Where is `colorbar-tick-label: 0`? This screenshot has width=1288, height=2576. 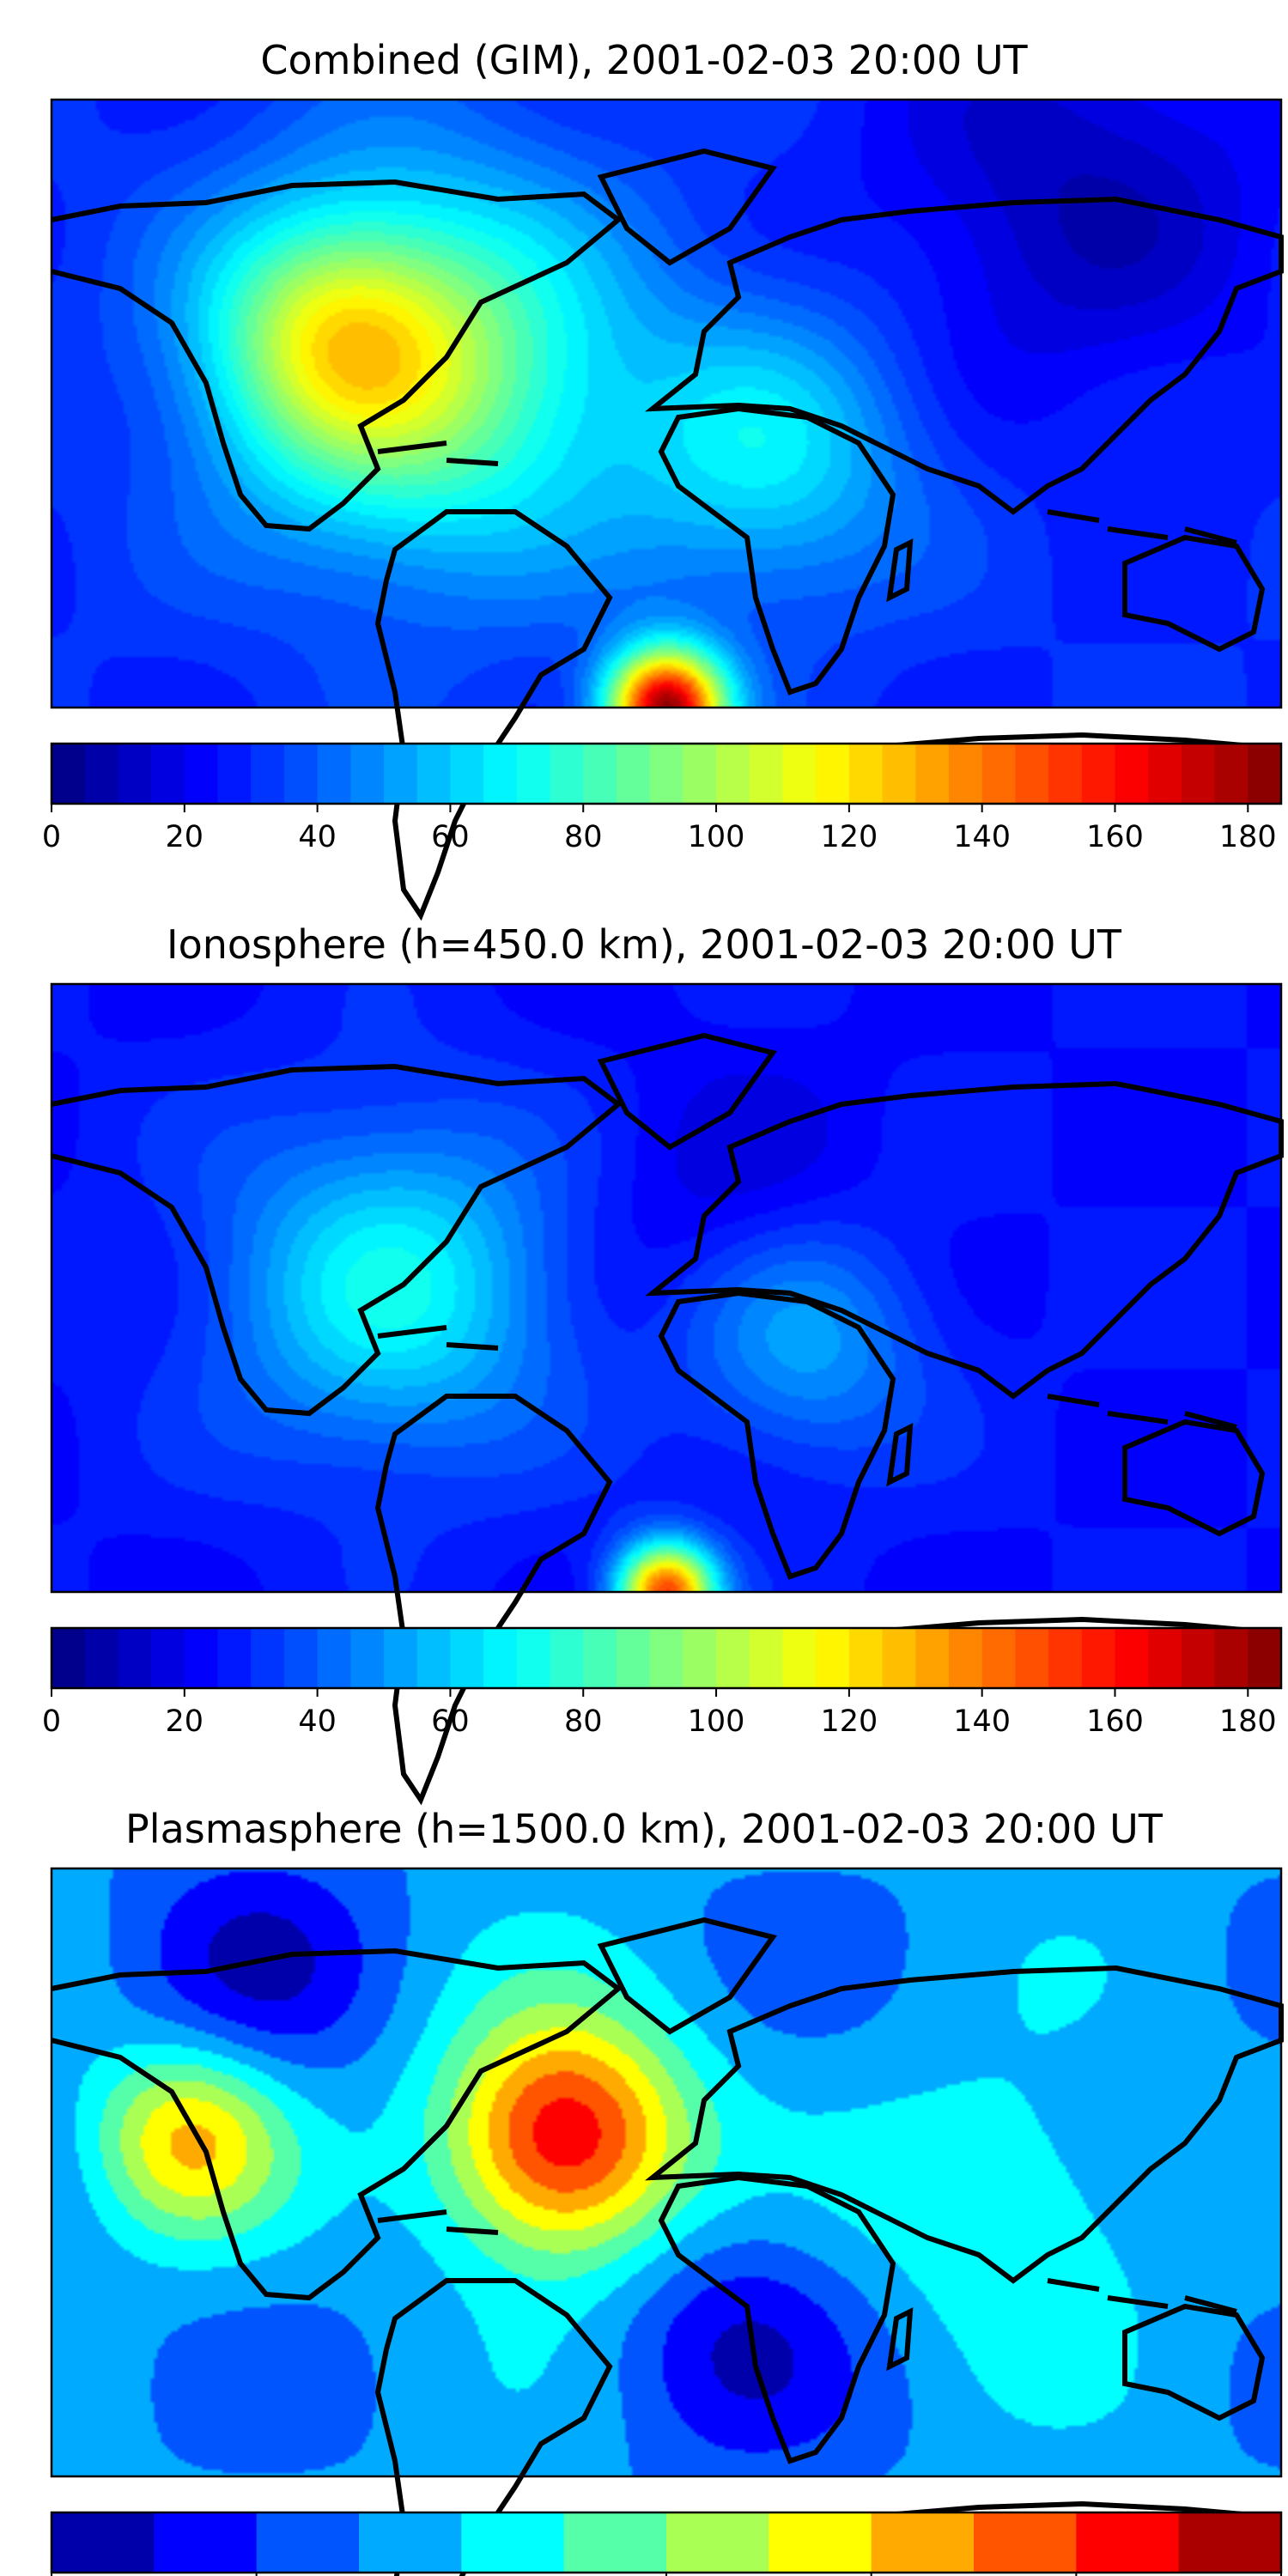 colorbar-tick-label: 0 is located at coordinates (52, 837).